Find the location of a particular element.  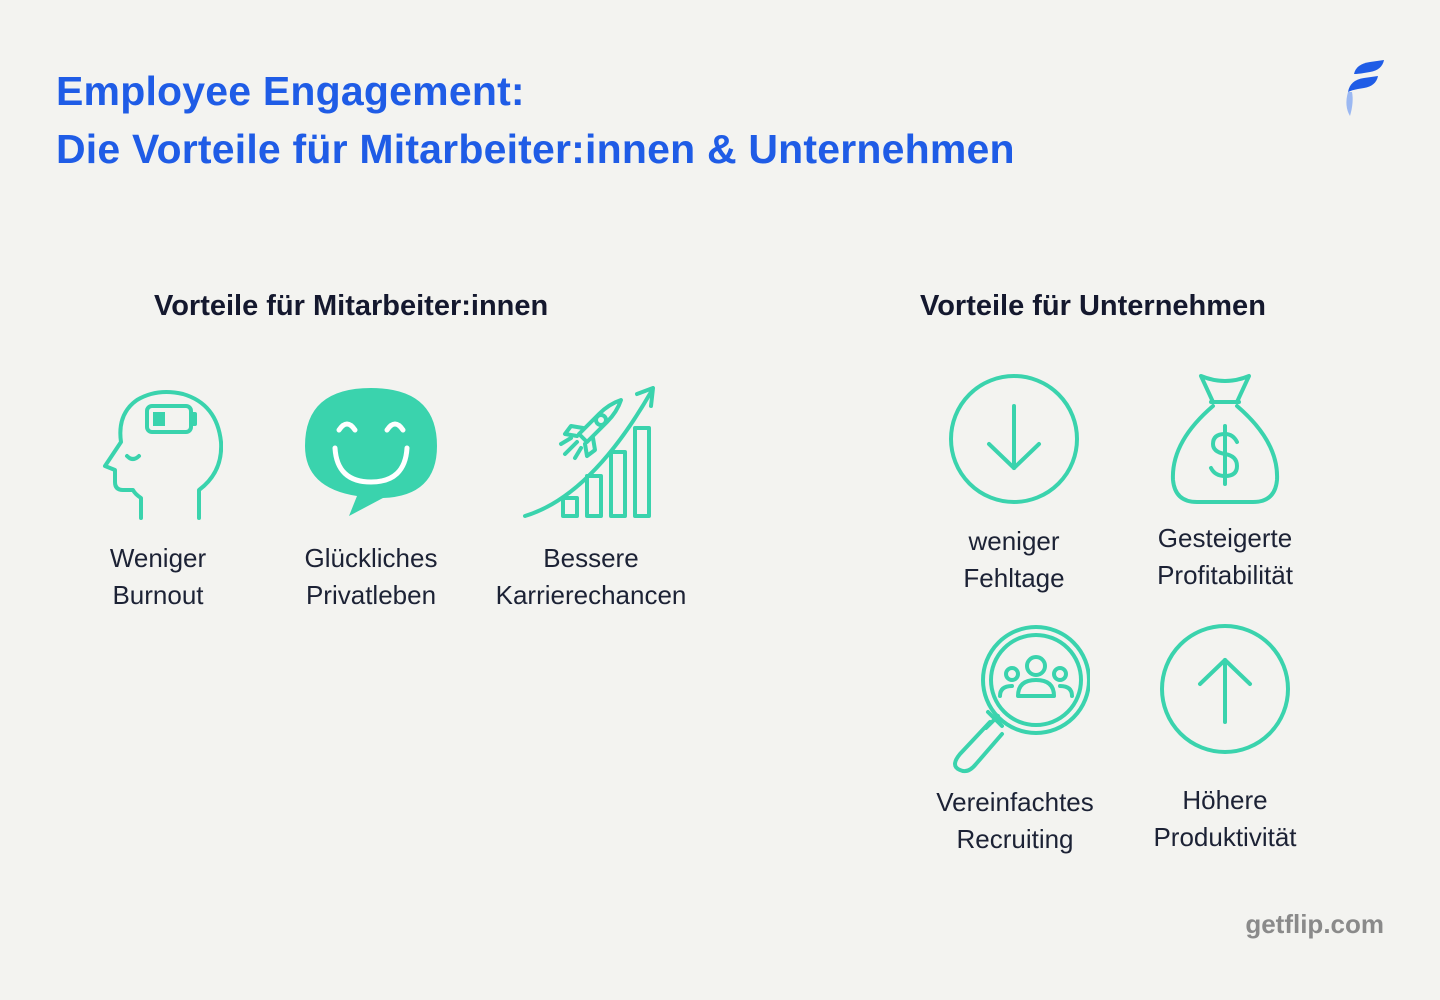

label-line: Karrierechancen is located at coordinates (591, 595).